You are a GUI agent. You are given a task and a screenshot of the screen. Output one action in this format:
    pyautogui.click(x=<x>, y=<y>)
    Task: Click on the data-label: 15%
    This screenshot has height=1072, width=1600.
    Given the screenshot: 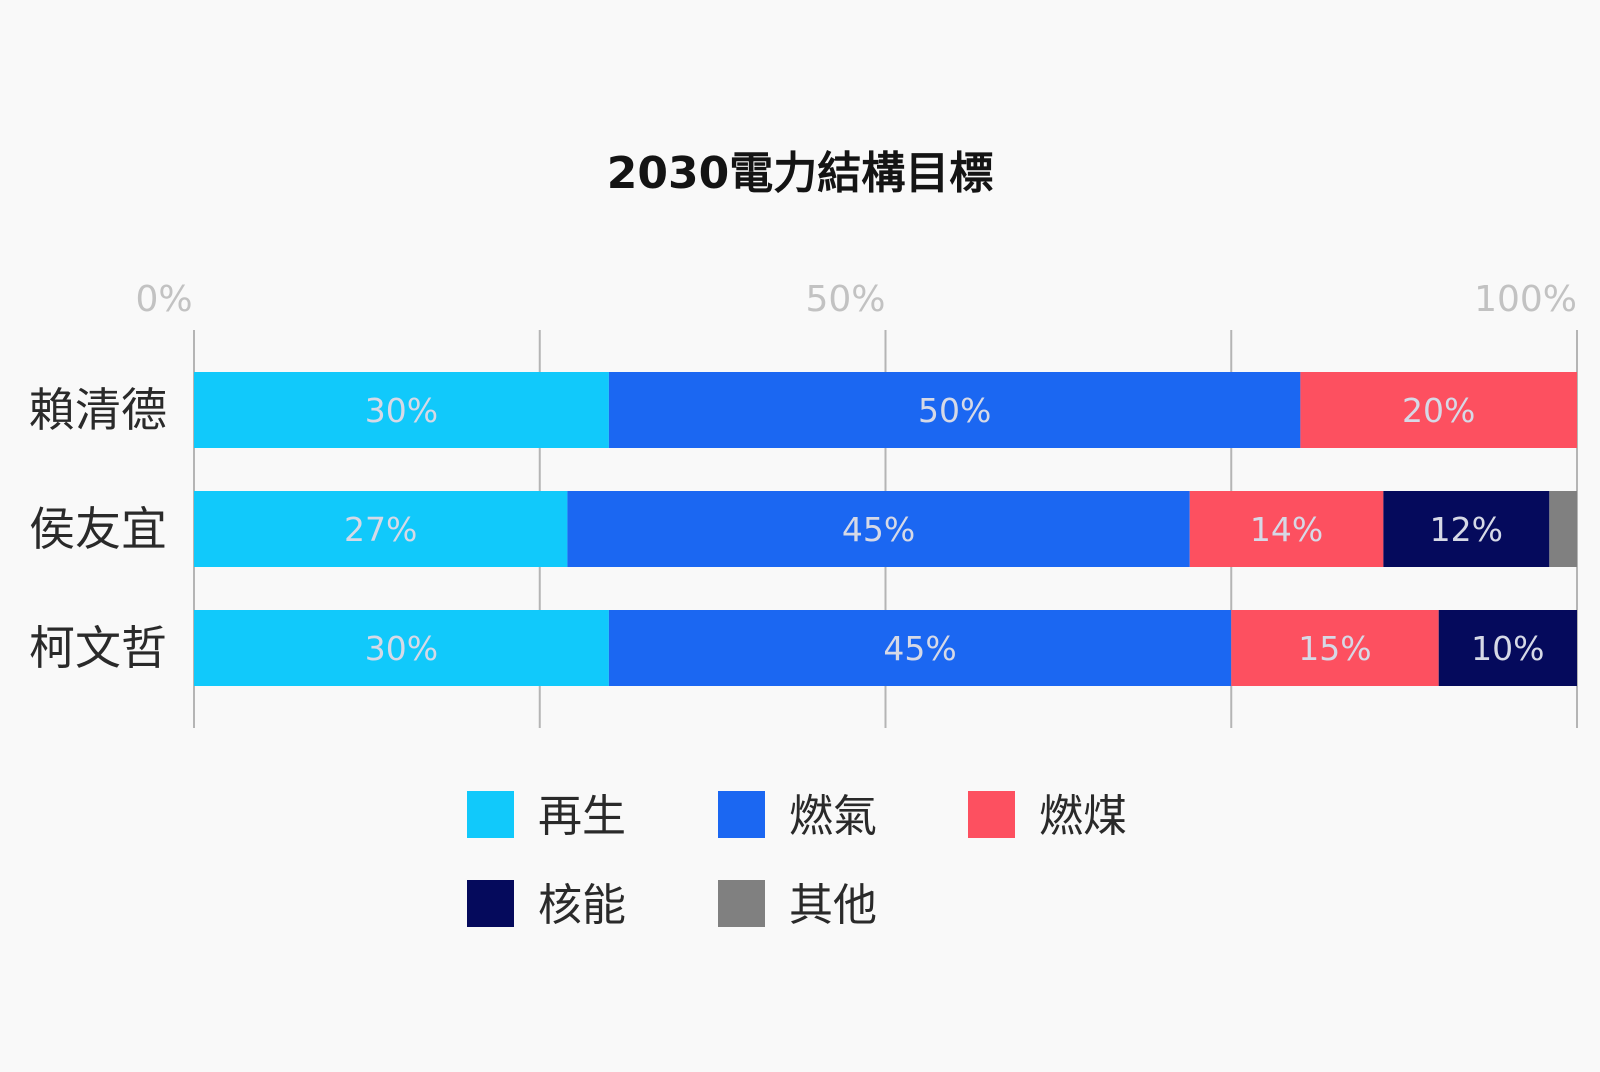 What is the action you would take?
    pyautogui.click(x=1334, y=648)
    